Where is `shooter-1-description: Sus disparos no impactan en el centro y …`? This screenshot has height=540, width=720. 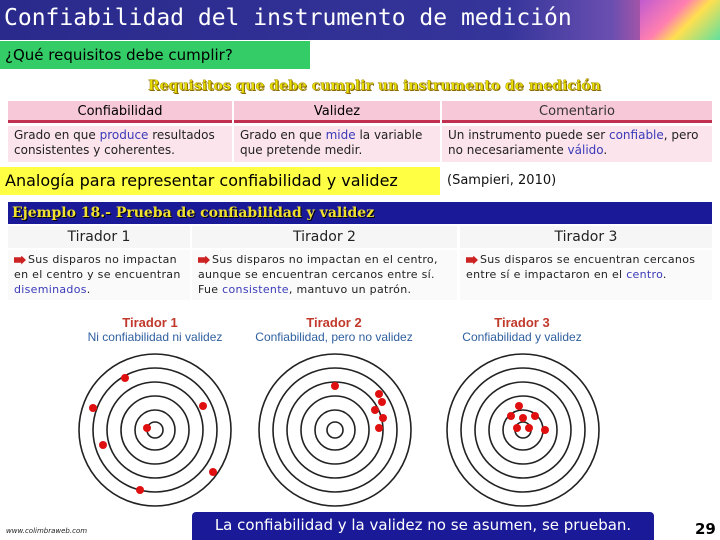
shooter-1-description: Sus disparos no impactan en el centro y … is located at coordinates (99, 275).